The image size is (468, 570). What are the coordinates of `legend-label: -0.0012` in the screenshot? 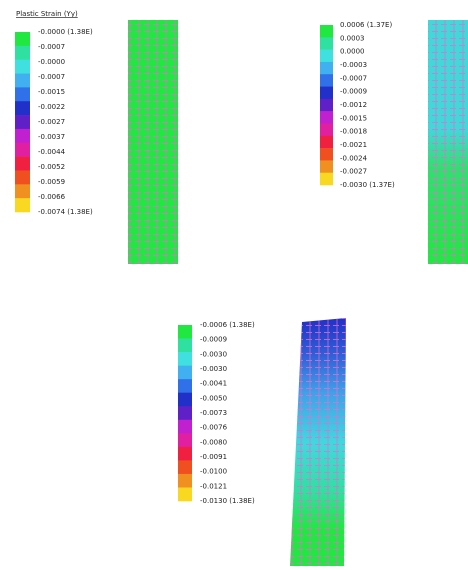 It's located at (353, 105).